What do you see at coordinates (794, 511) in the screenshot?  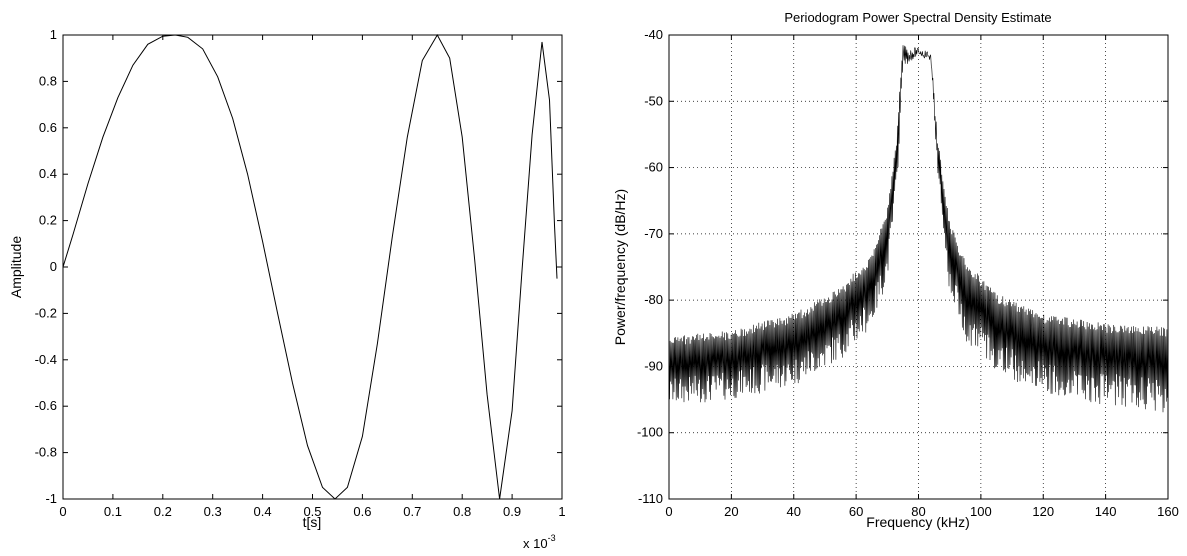 I see `psd-x-tick-label: 40` at bounding box center [794, 511].